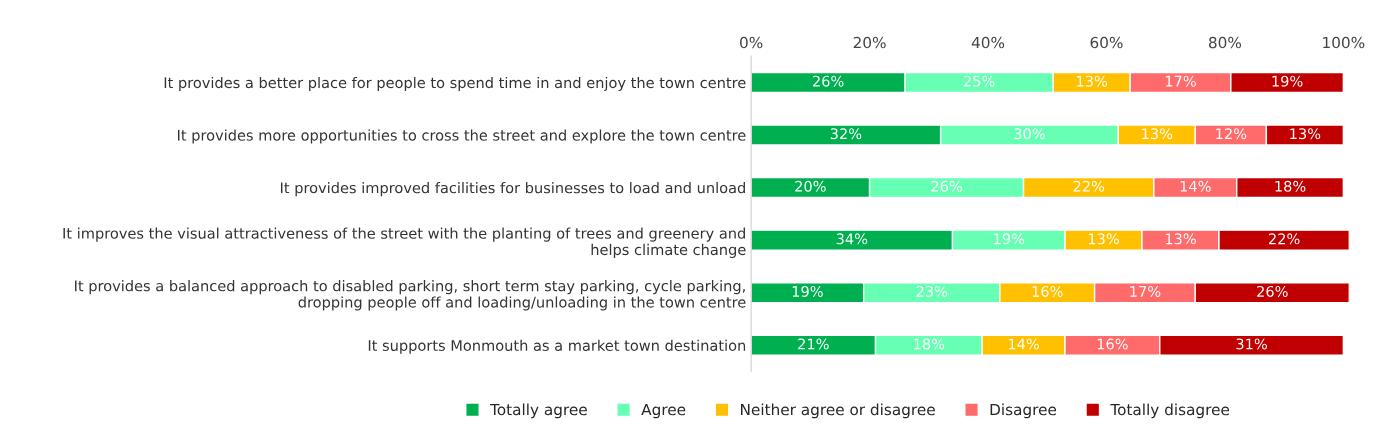 This screenshot has height=432, width=1391. Describe the element at coordinates (410, 295) in the screenshot. I see `y-tick-label: It provides a balanced approach to disabled parking, short term stay parking, cycle parking, dropping people off and loading/unloading in the town centre` at that location.